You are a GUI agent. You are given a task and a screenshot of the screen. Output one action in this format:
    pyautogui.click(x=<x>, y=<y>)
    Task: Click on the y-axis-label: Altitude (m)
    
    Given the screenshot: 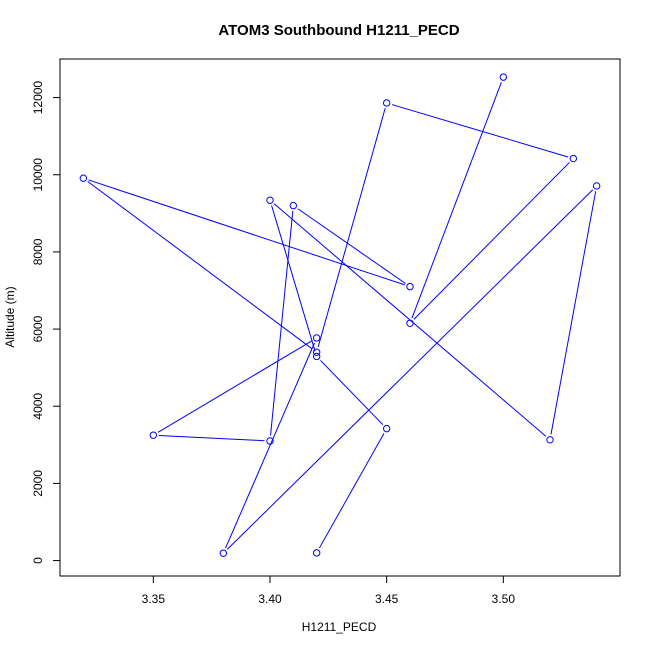 What is the action you would take?
    pyautogui.click(x=10, y=316)
    